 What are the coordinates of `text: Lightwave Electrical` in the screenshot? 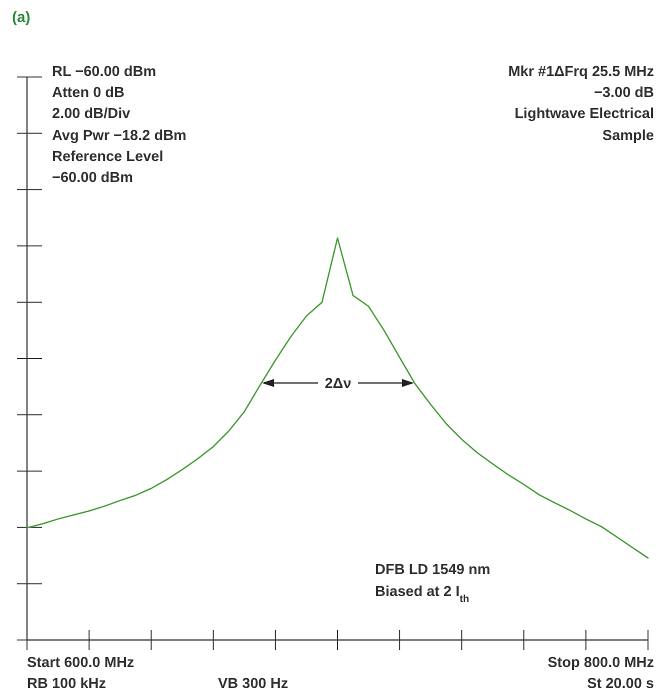 It's located at (584, 114).